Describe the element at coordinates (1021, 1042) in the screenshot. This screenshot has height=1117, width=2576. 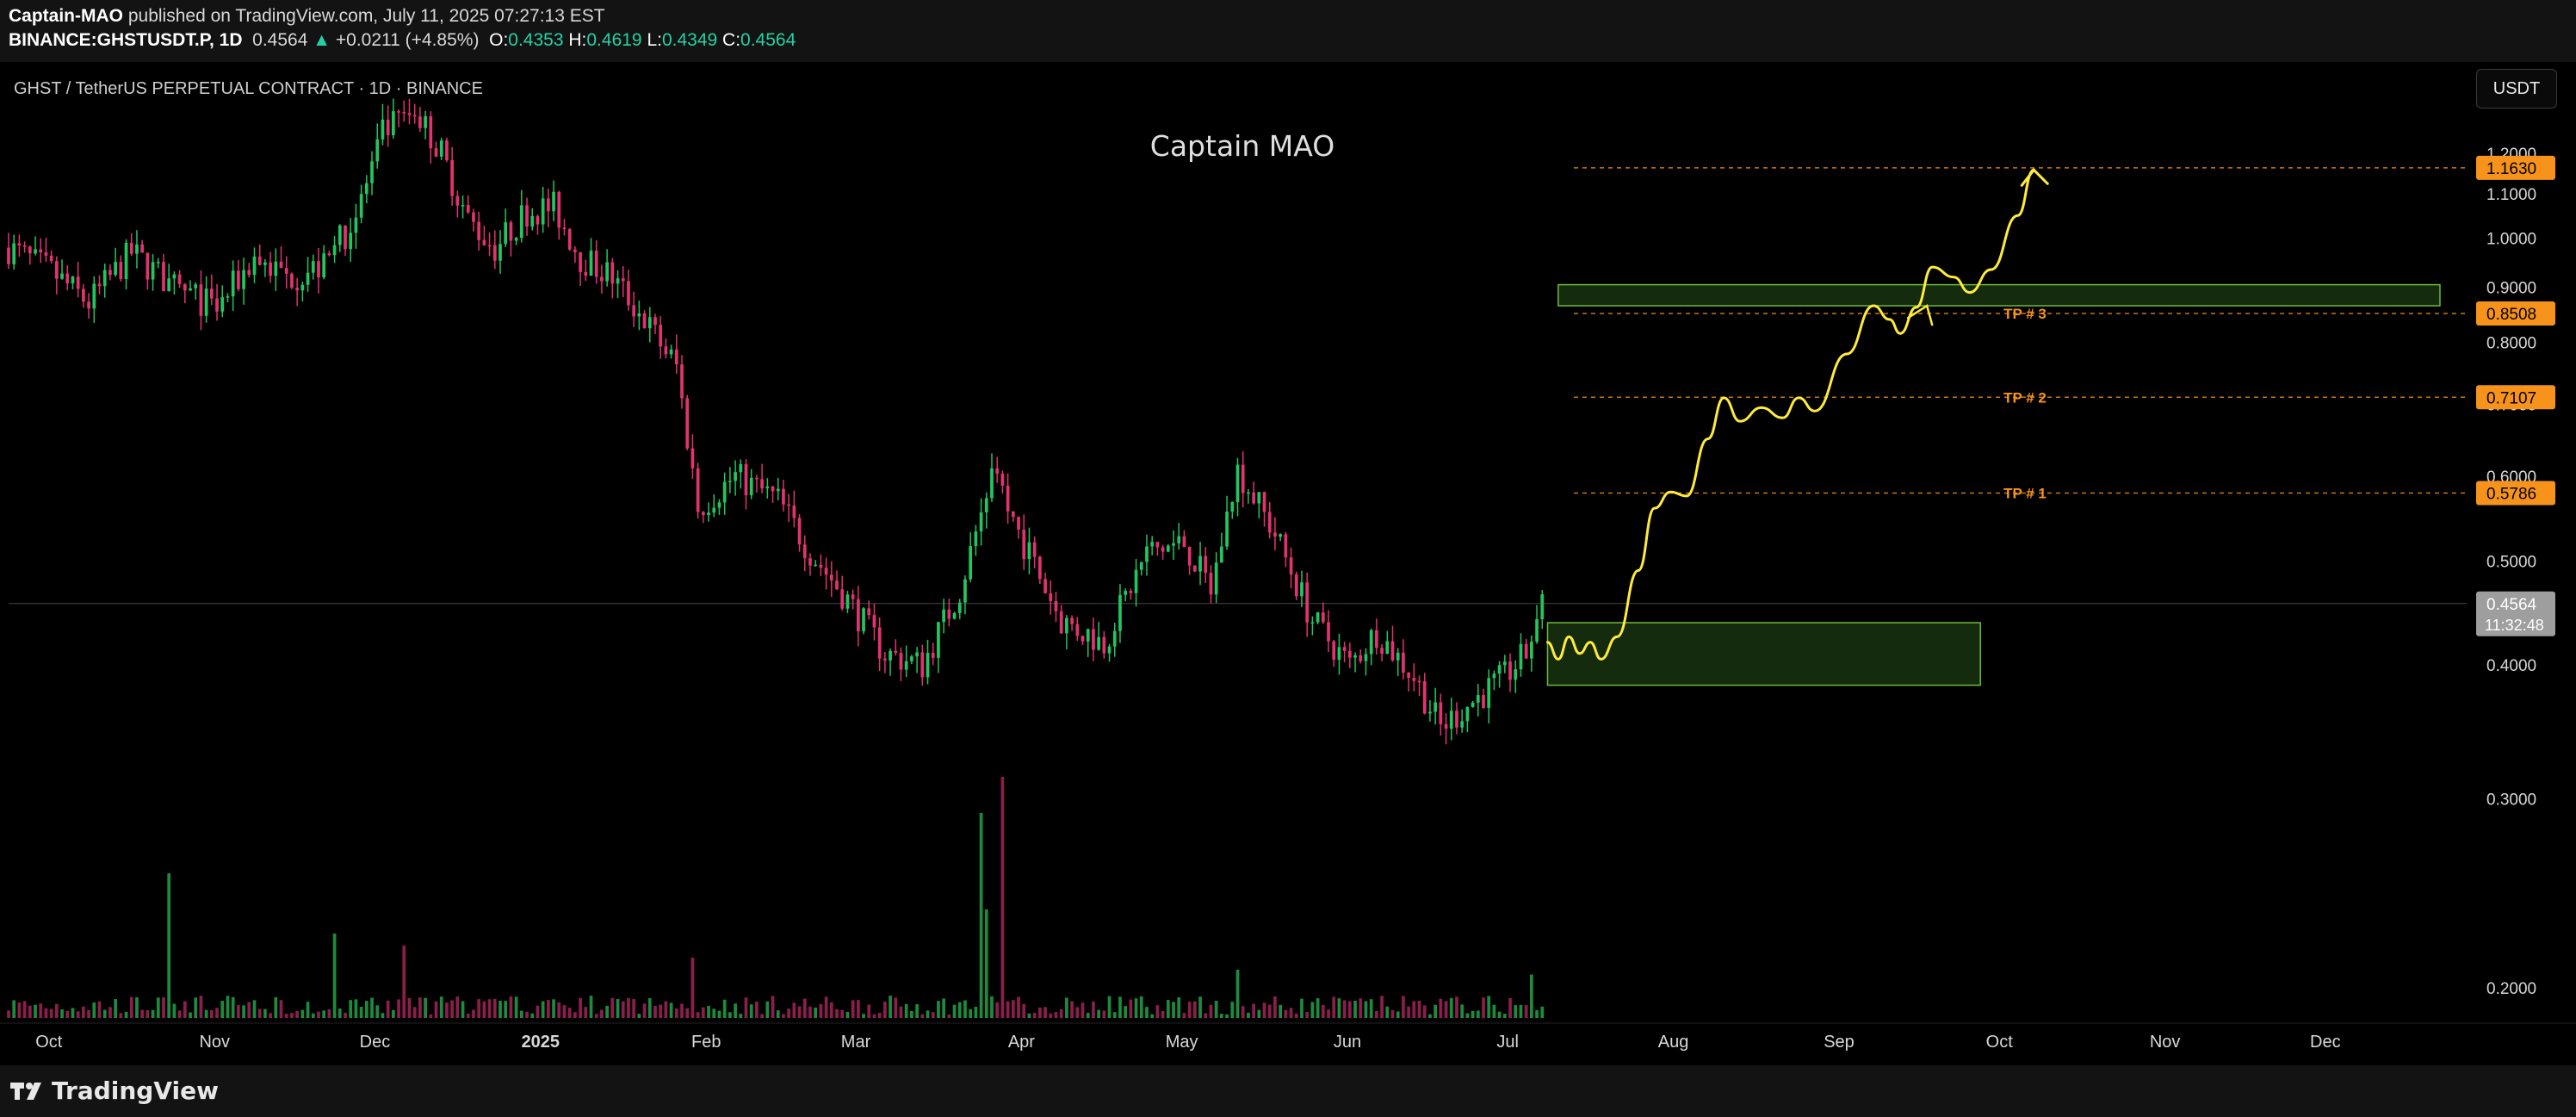
I see `x-tick-label: Apr` at that location.